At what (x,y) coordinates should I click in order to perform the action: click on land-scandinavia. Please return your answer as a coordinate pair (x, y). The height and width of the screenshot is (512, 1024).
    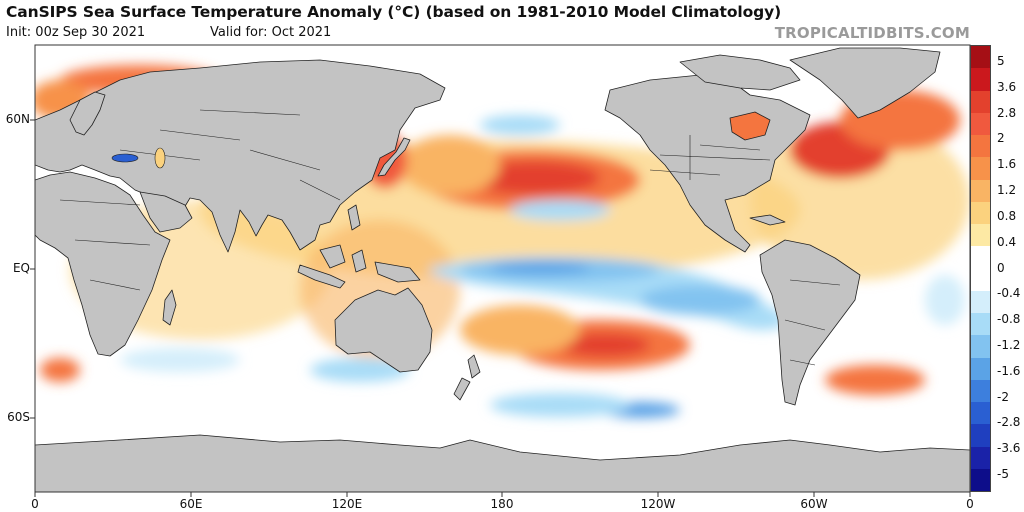
    Looking at the image, I should click on (87, 113).